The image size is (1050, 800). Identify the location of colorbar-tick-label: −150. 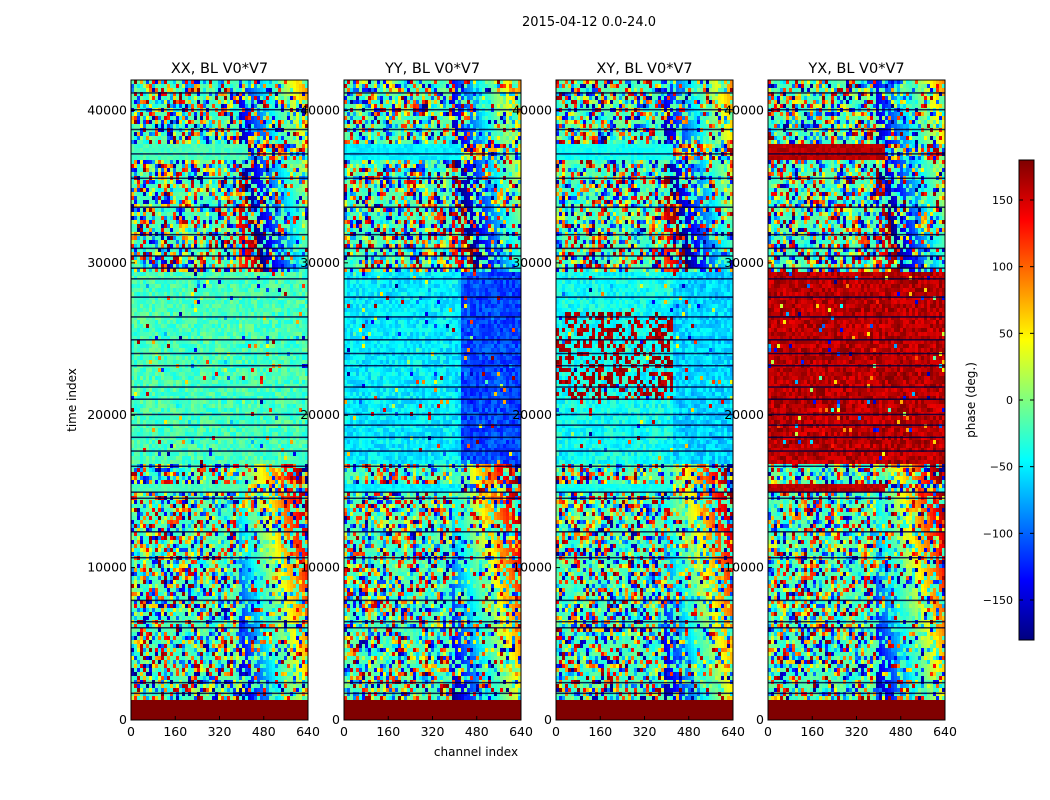
(998, 600).